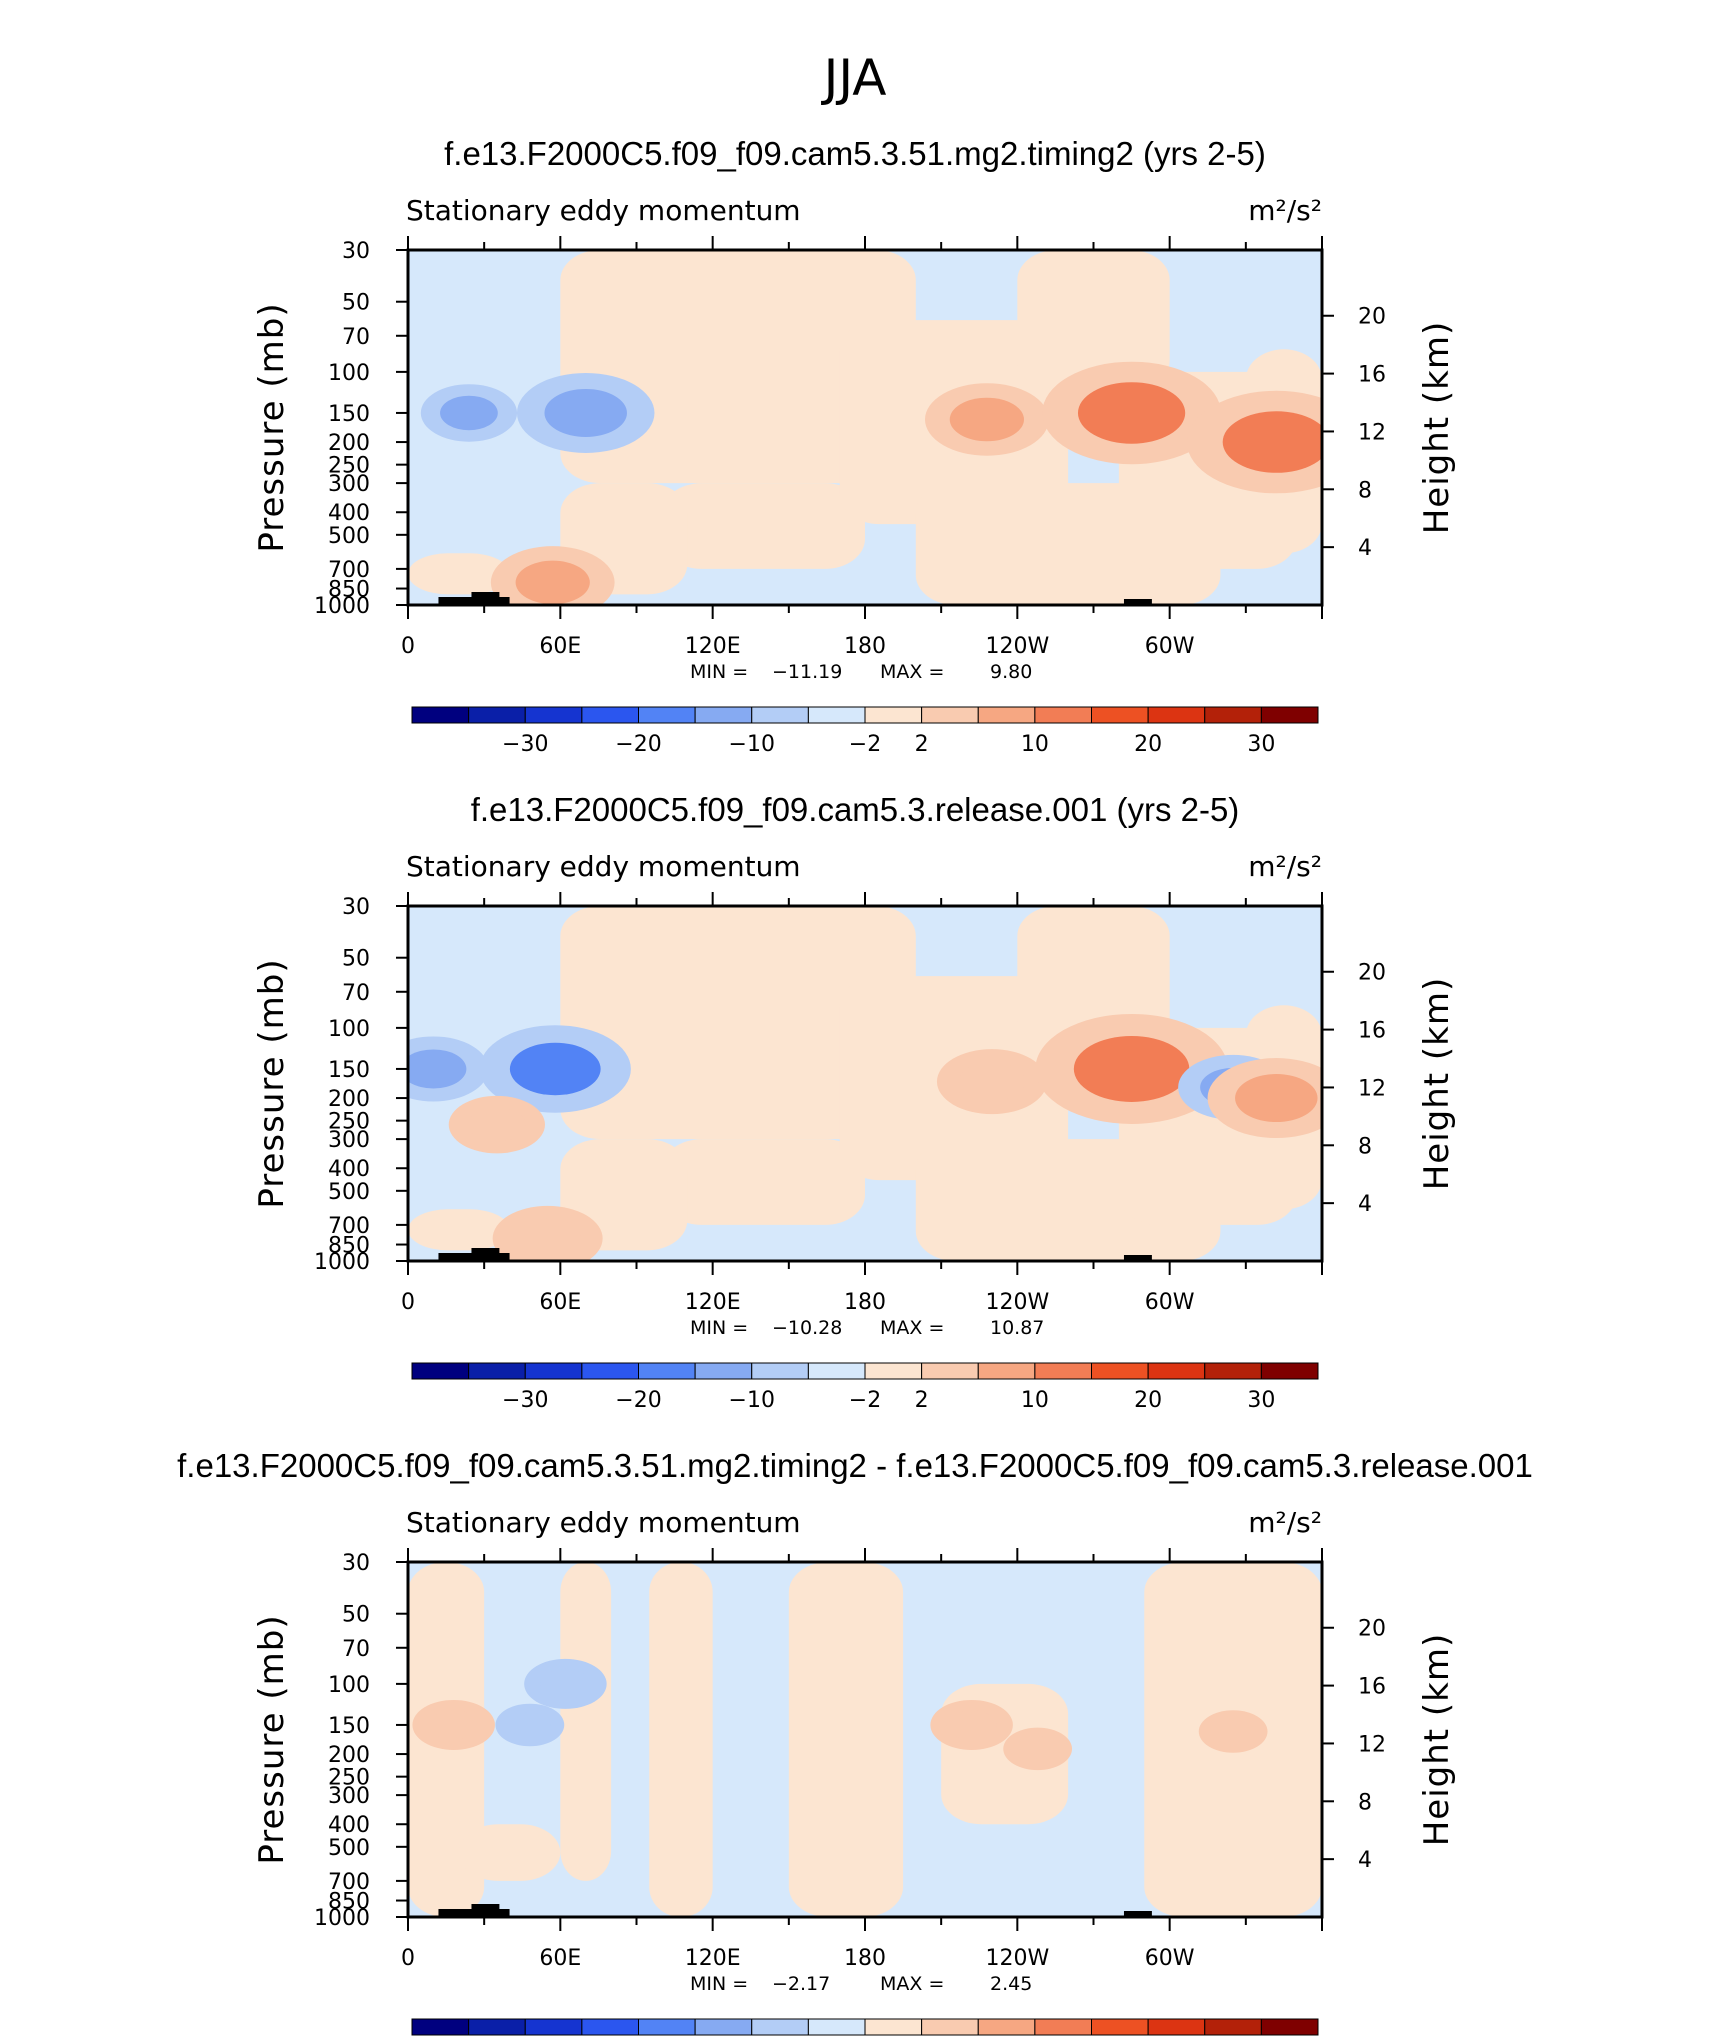 The width and height of the screenshot is (1710, 2042). Describe the element at coordinates (1365, 1802) in the screenshot. I see `height-tick-label: 8` at that location.